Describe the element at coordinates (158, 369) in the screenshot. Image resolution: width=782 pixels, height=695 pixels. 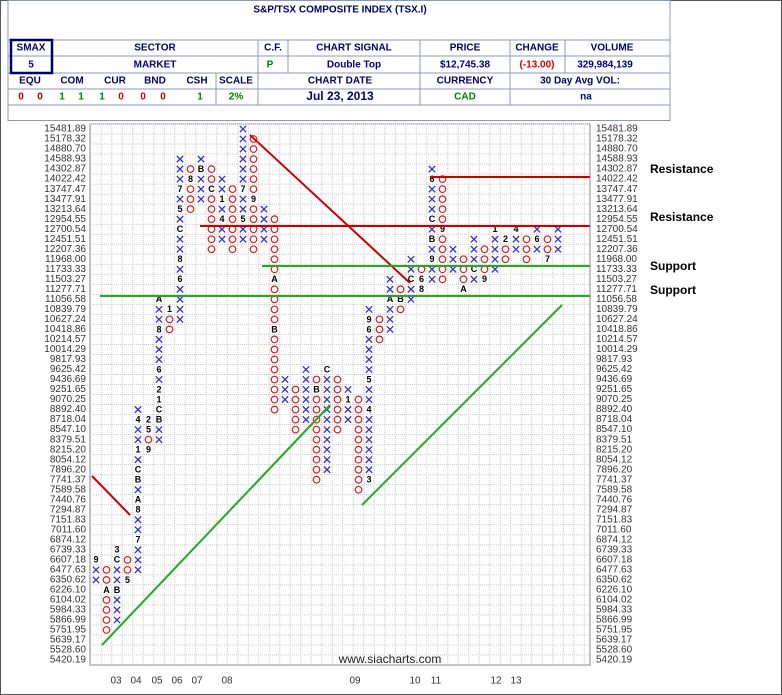
I see `month-marker: 6` at that location.